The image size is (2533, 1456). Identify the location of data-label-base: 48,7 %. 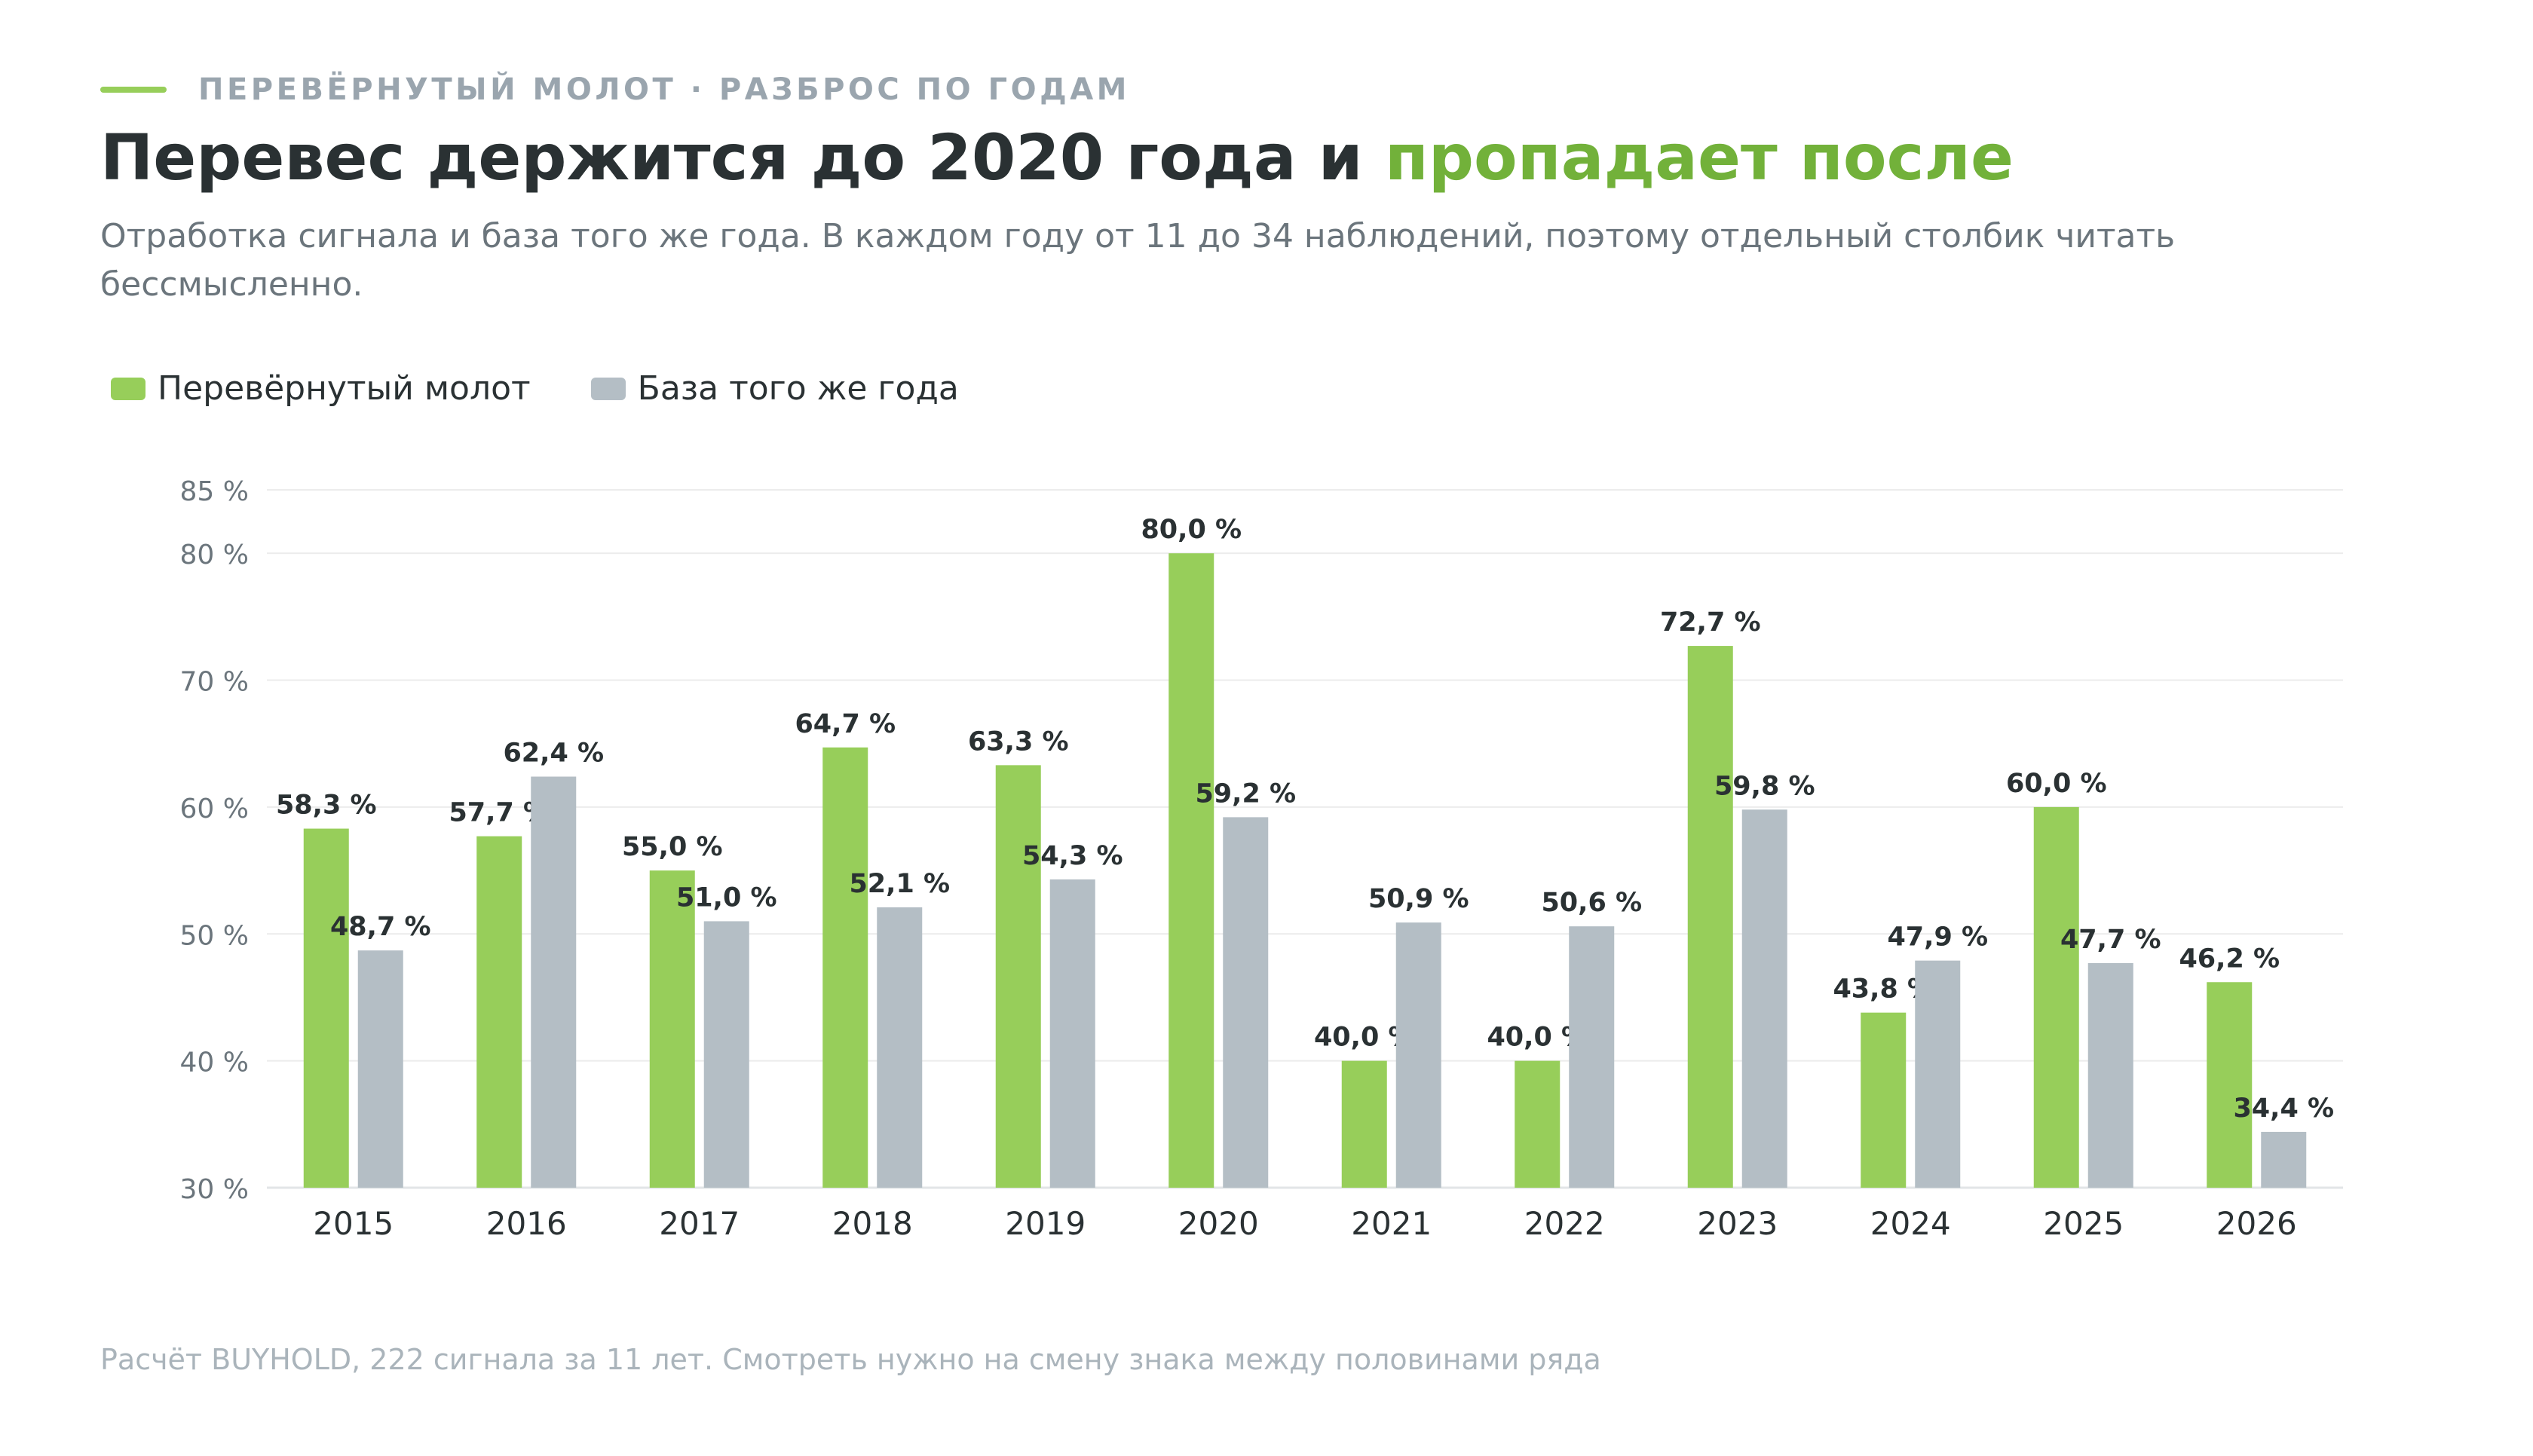
(380, 927).